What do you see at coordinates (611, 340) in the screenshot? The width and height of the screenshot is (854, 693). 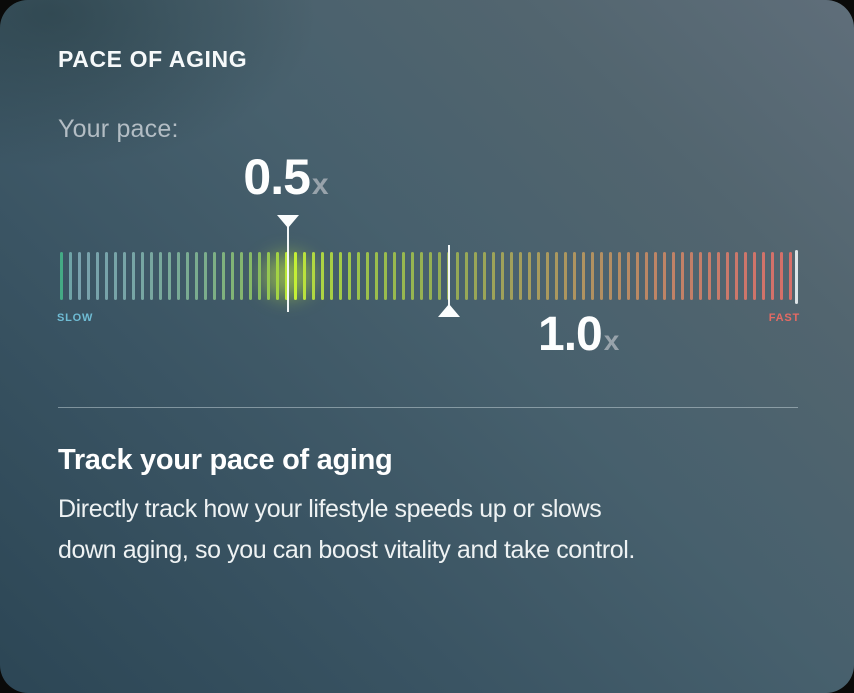 I see `baseline-pace-unit: x` at bounding box center [611, 340].